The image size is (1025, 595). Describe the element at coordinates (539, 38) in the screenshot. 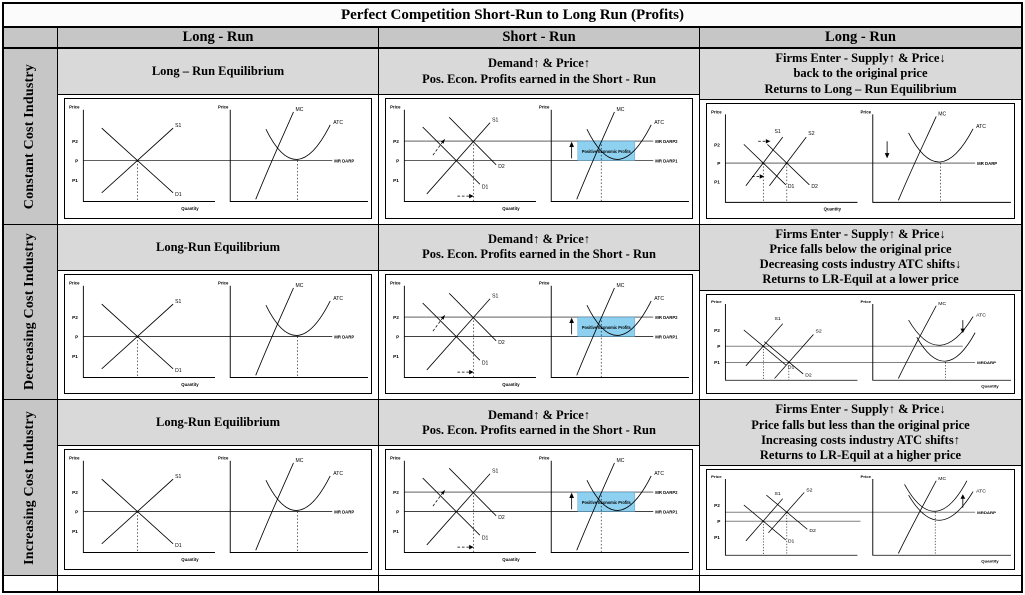

I see `column-header-short-run: Short - Run` at that location.